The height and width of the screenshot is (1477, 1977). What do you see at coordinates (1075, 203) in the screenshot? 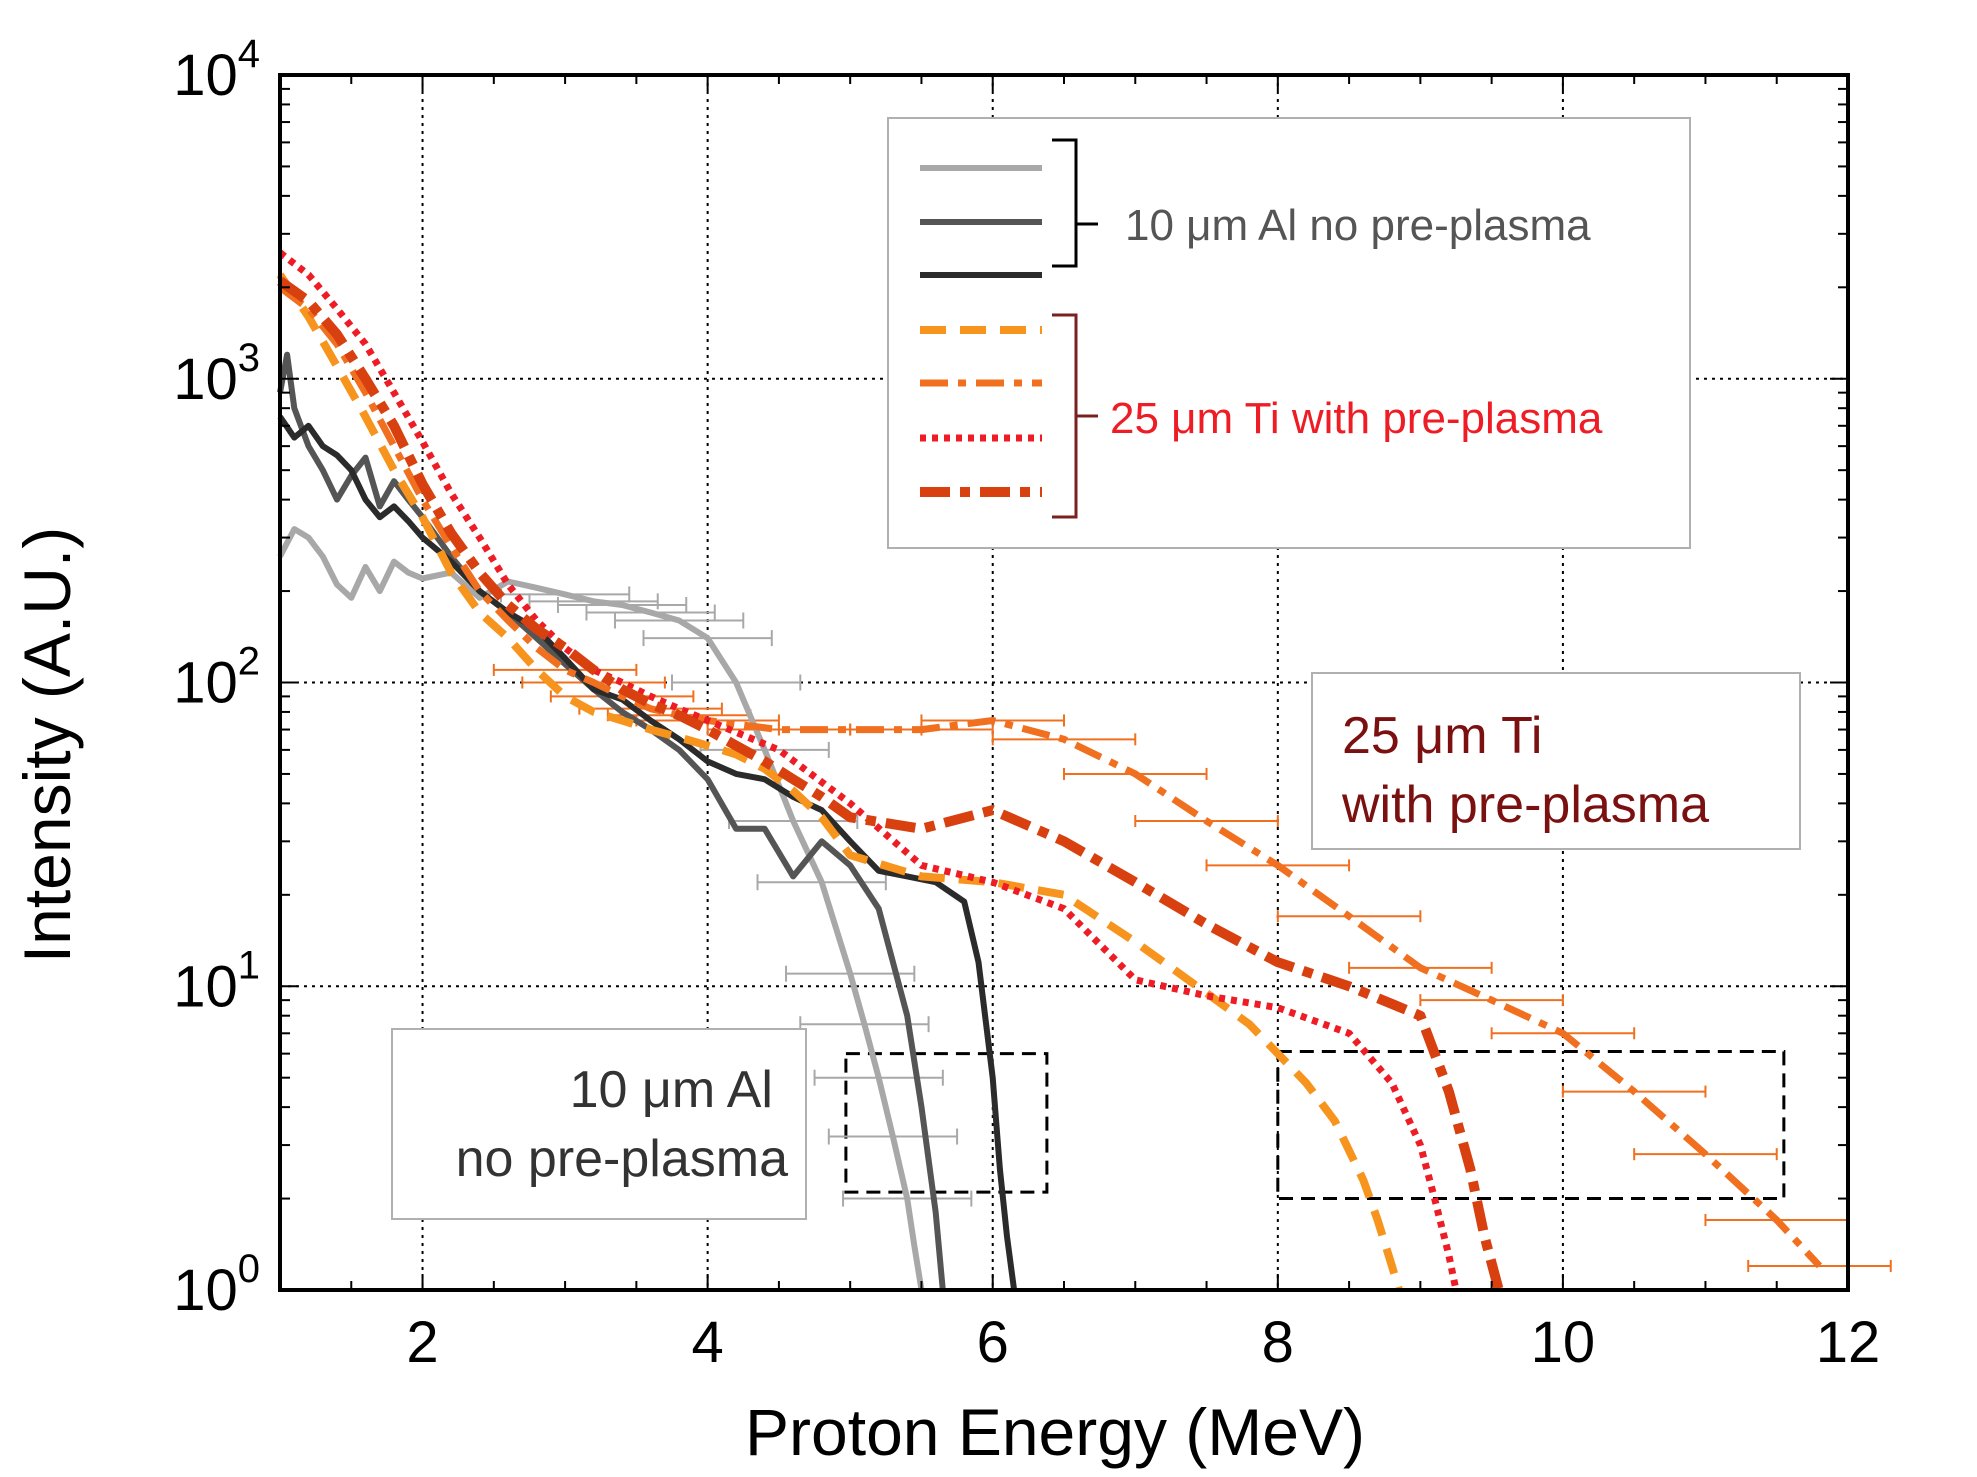
I see `legend-bracket-al` at bounding box center [1075, 203].